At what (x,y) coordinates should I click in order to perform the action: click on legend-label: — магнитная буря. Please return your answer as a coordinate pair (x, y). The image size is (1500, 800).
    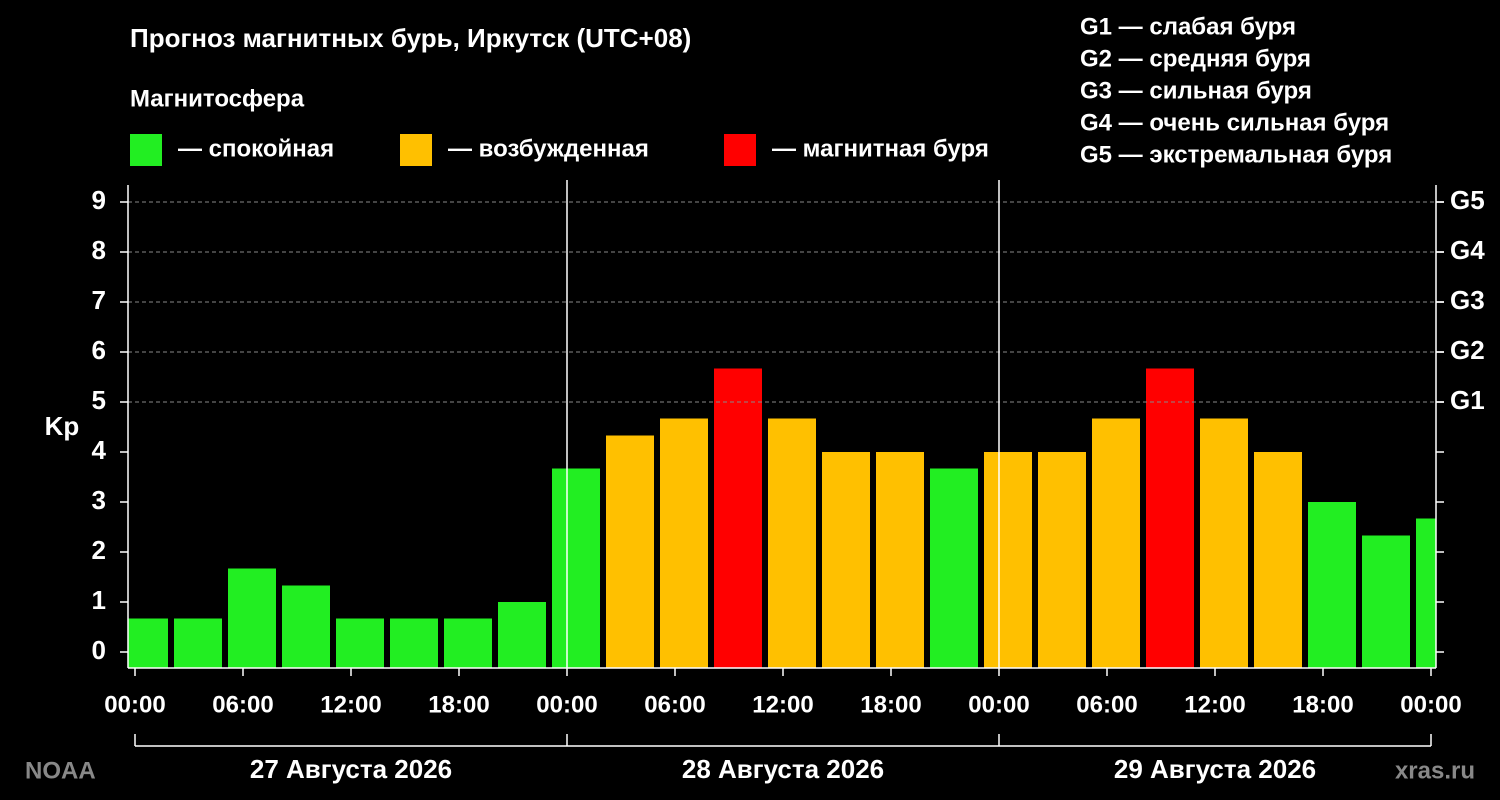
    Looking at the image, I should click on (880, 148).